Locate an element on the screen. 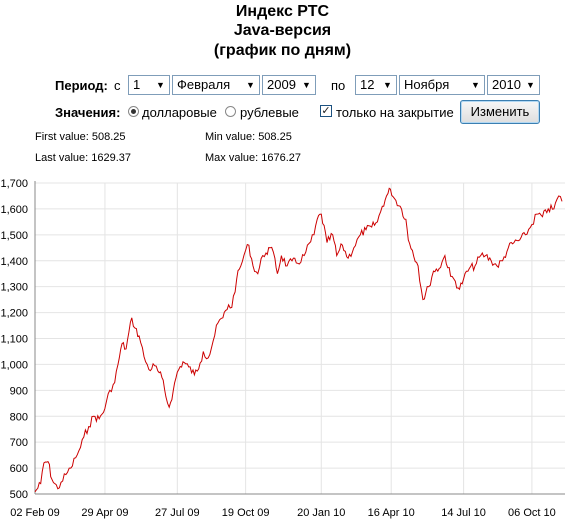  x-tick-label: 27 Jul 09 is located at coordinates (177, 513).